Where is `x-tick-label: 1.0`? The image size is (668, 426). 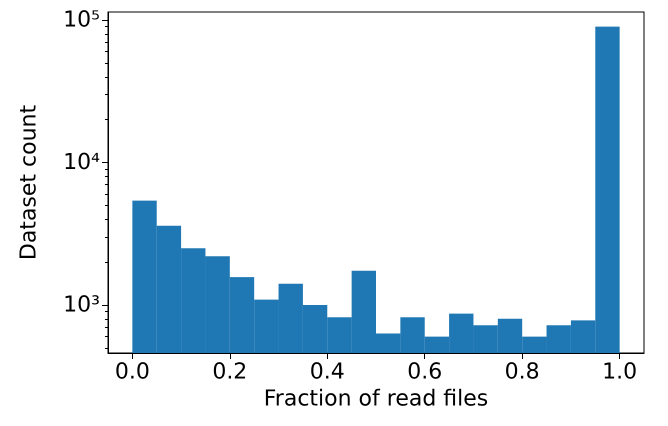 x-tick-label: 1.0 is located at coordinates (620, 372).